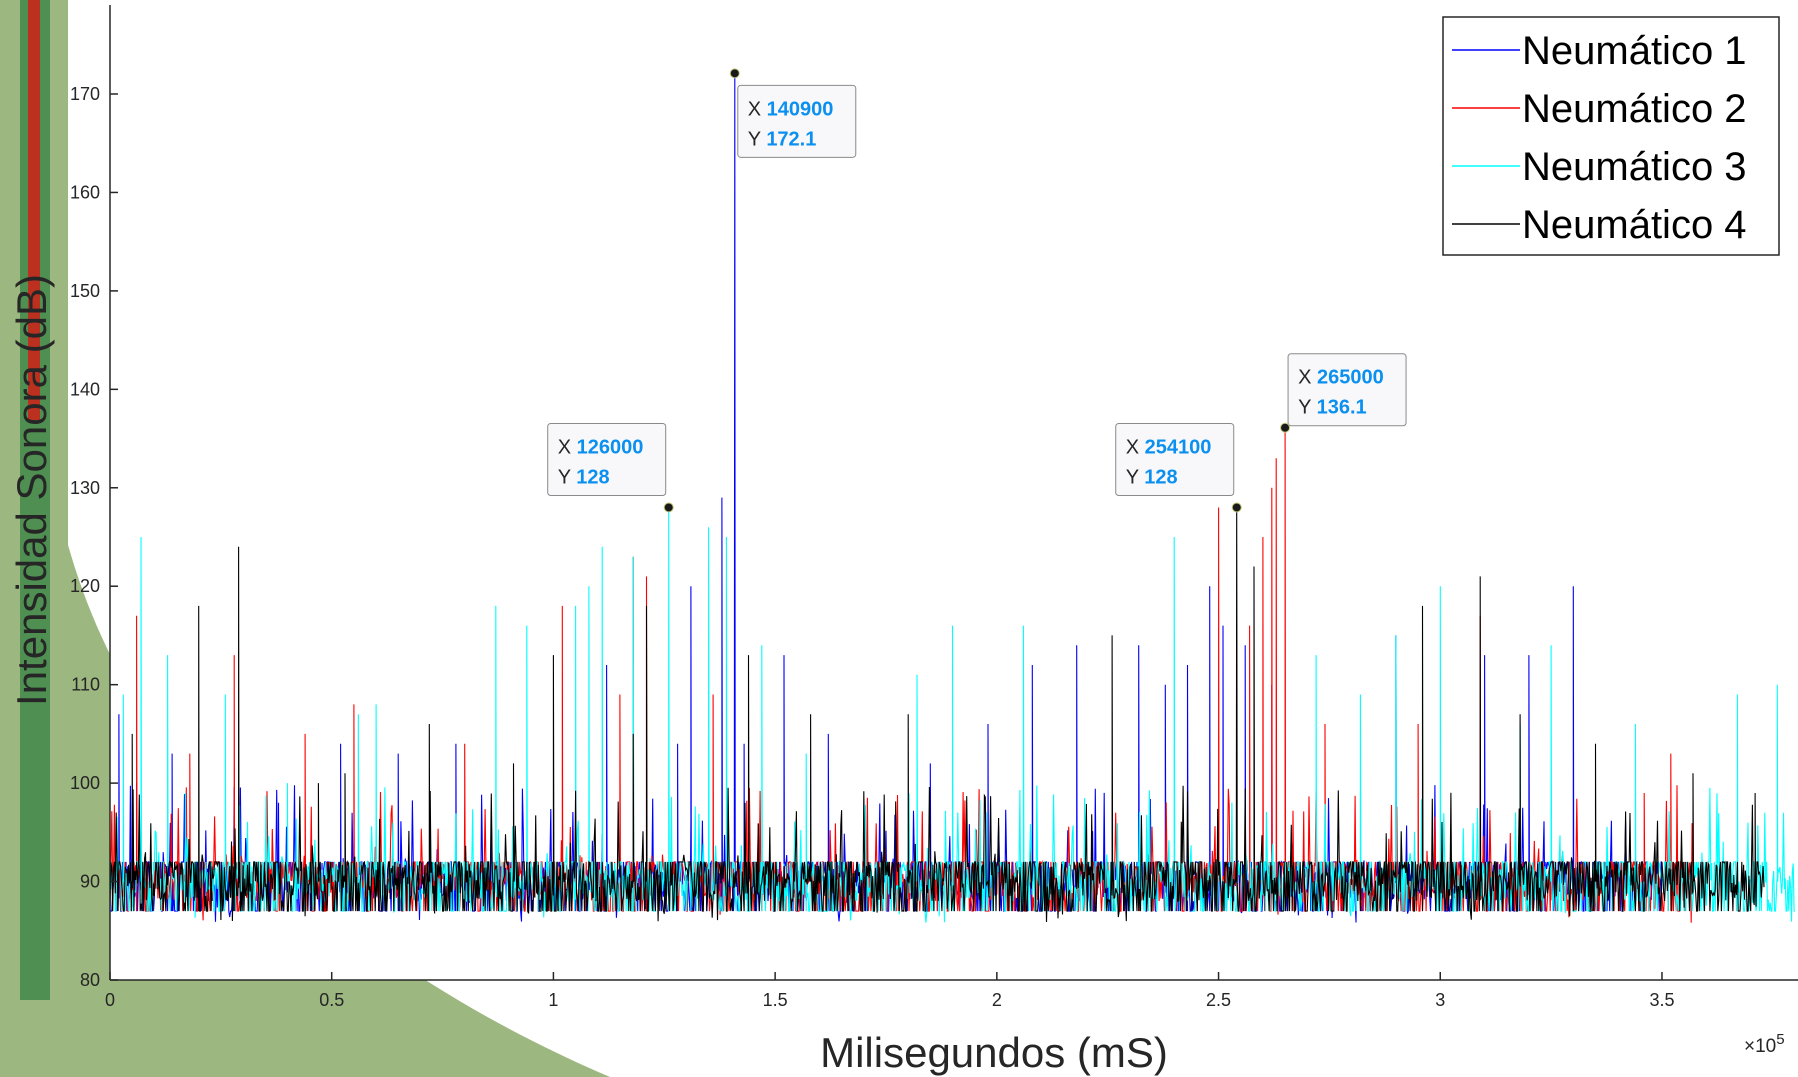 This screenshot has height=1077, width=1798. Describe the element at coordinates (85, 192) in the screenshot. I see `y-tick-label: 160` at that location.